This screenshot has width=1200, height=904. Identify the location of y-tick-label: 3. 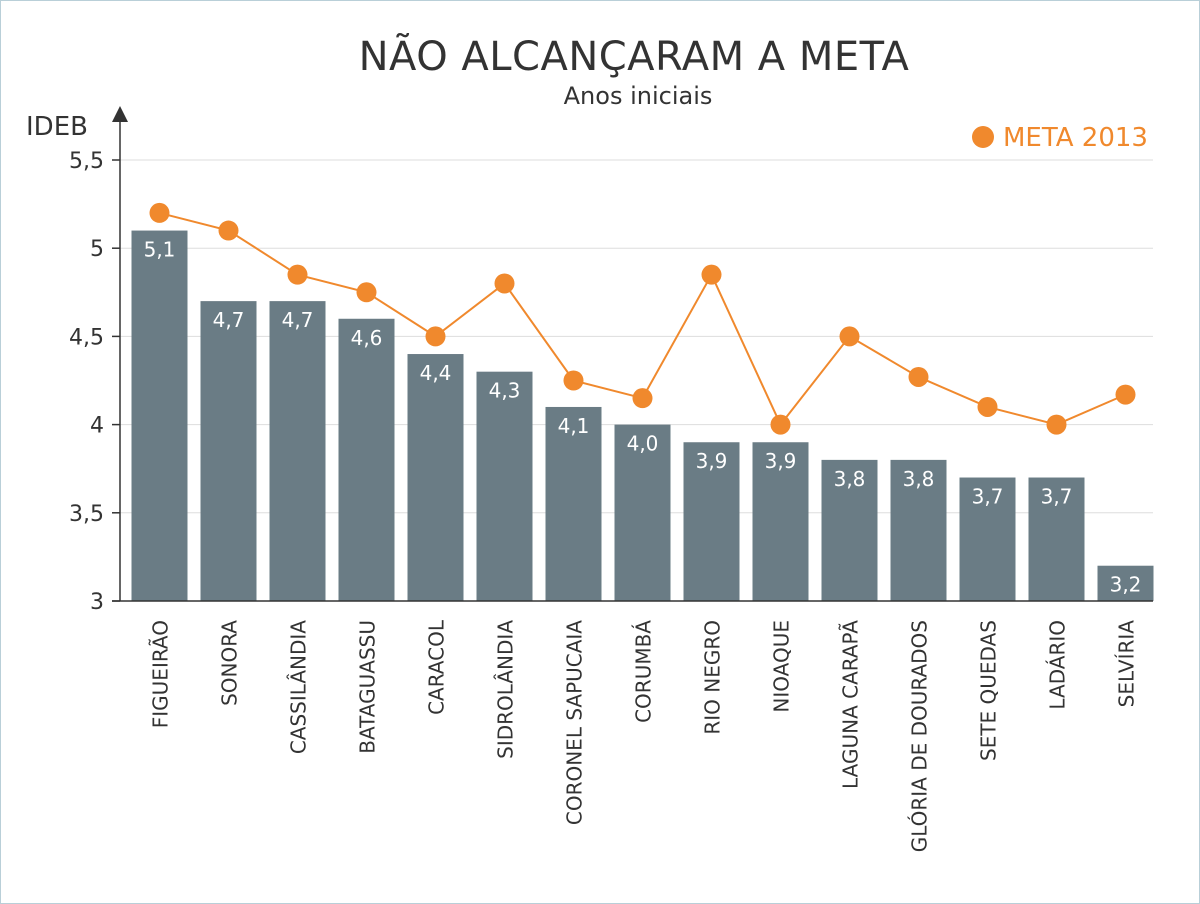
(97, 602).